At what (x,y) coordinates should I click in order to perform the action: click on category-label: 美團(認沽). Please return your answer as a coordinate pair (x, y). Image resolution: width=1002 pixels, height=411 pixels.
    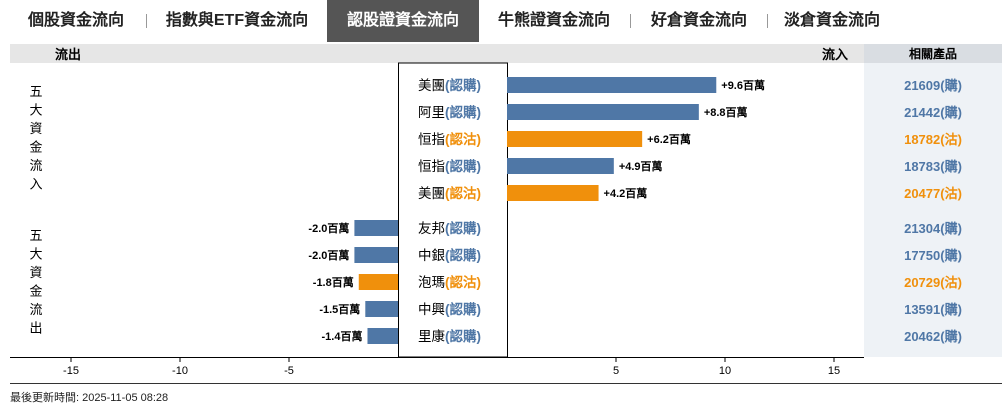
    Looking at the image, I should click on (449, 193).